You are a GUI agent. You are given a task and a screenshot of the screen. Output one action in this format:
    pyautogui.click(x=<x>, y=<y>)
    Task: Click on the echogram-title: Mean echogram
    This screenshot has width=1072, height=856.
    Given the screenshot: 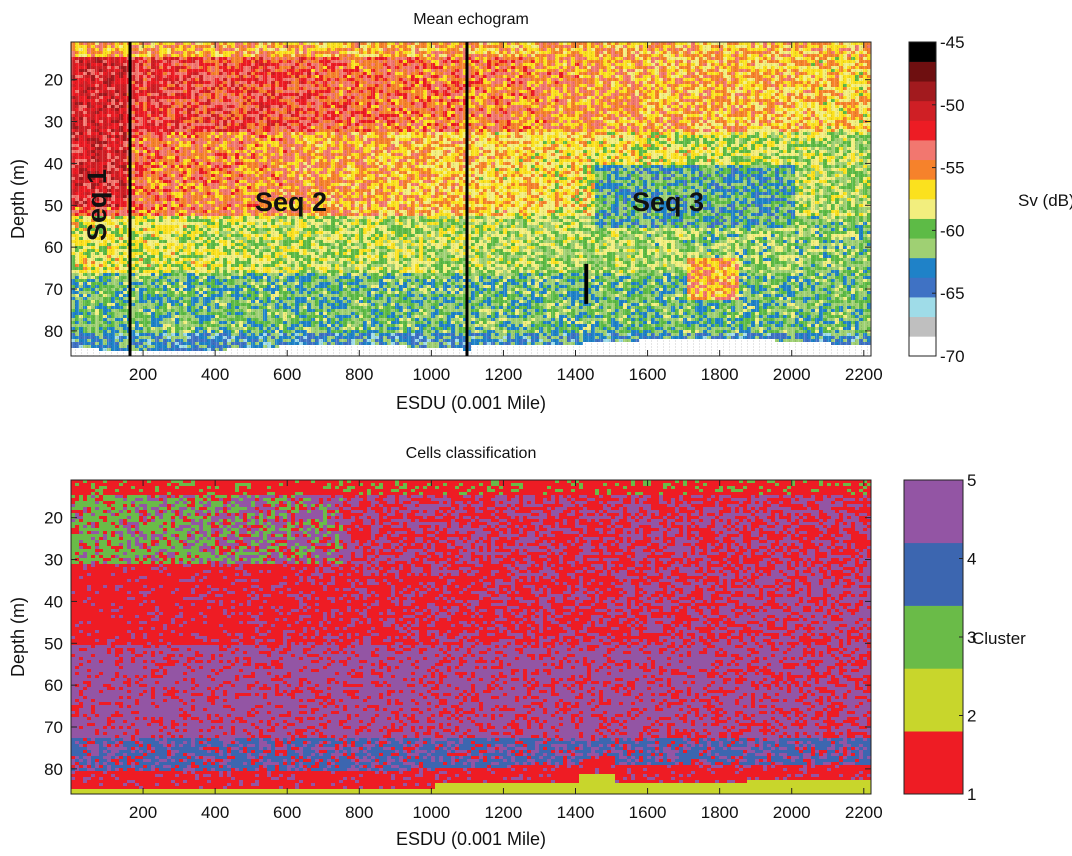 What is the action you would take?
    pyautogui.click(x=471, y=19)
    